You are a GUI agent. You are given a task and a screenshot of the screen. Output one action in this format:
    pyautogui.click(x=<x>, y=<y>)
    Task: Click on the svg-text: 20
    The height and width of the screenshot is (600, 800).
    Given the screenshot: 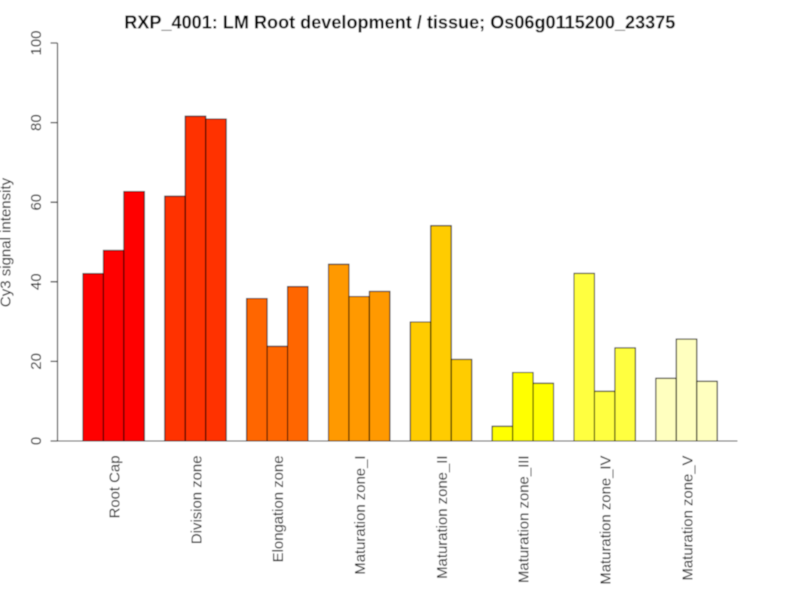 What is the action you would take?
    pyautogui.click(x=36, y=361)
    